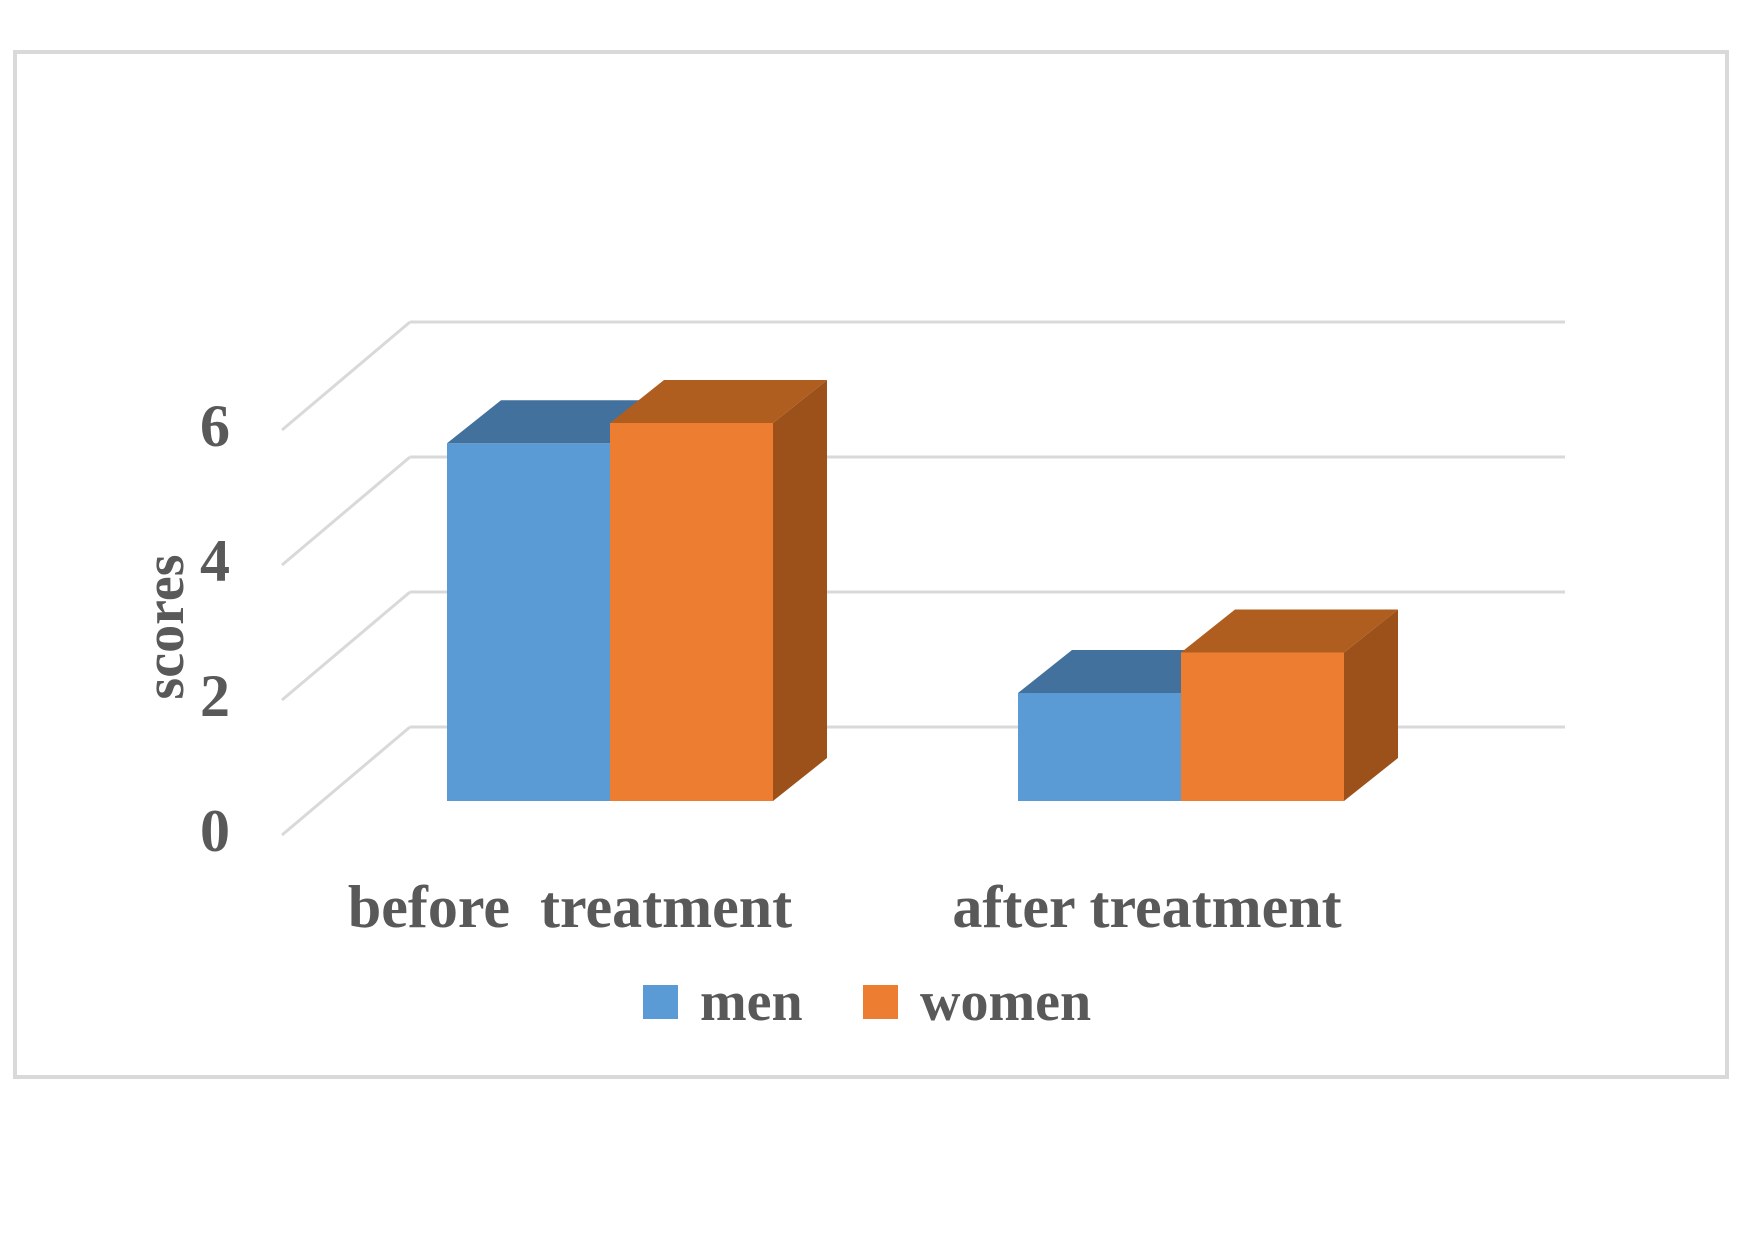  I want to click on bar-men-0-top, so click(555, 422).